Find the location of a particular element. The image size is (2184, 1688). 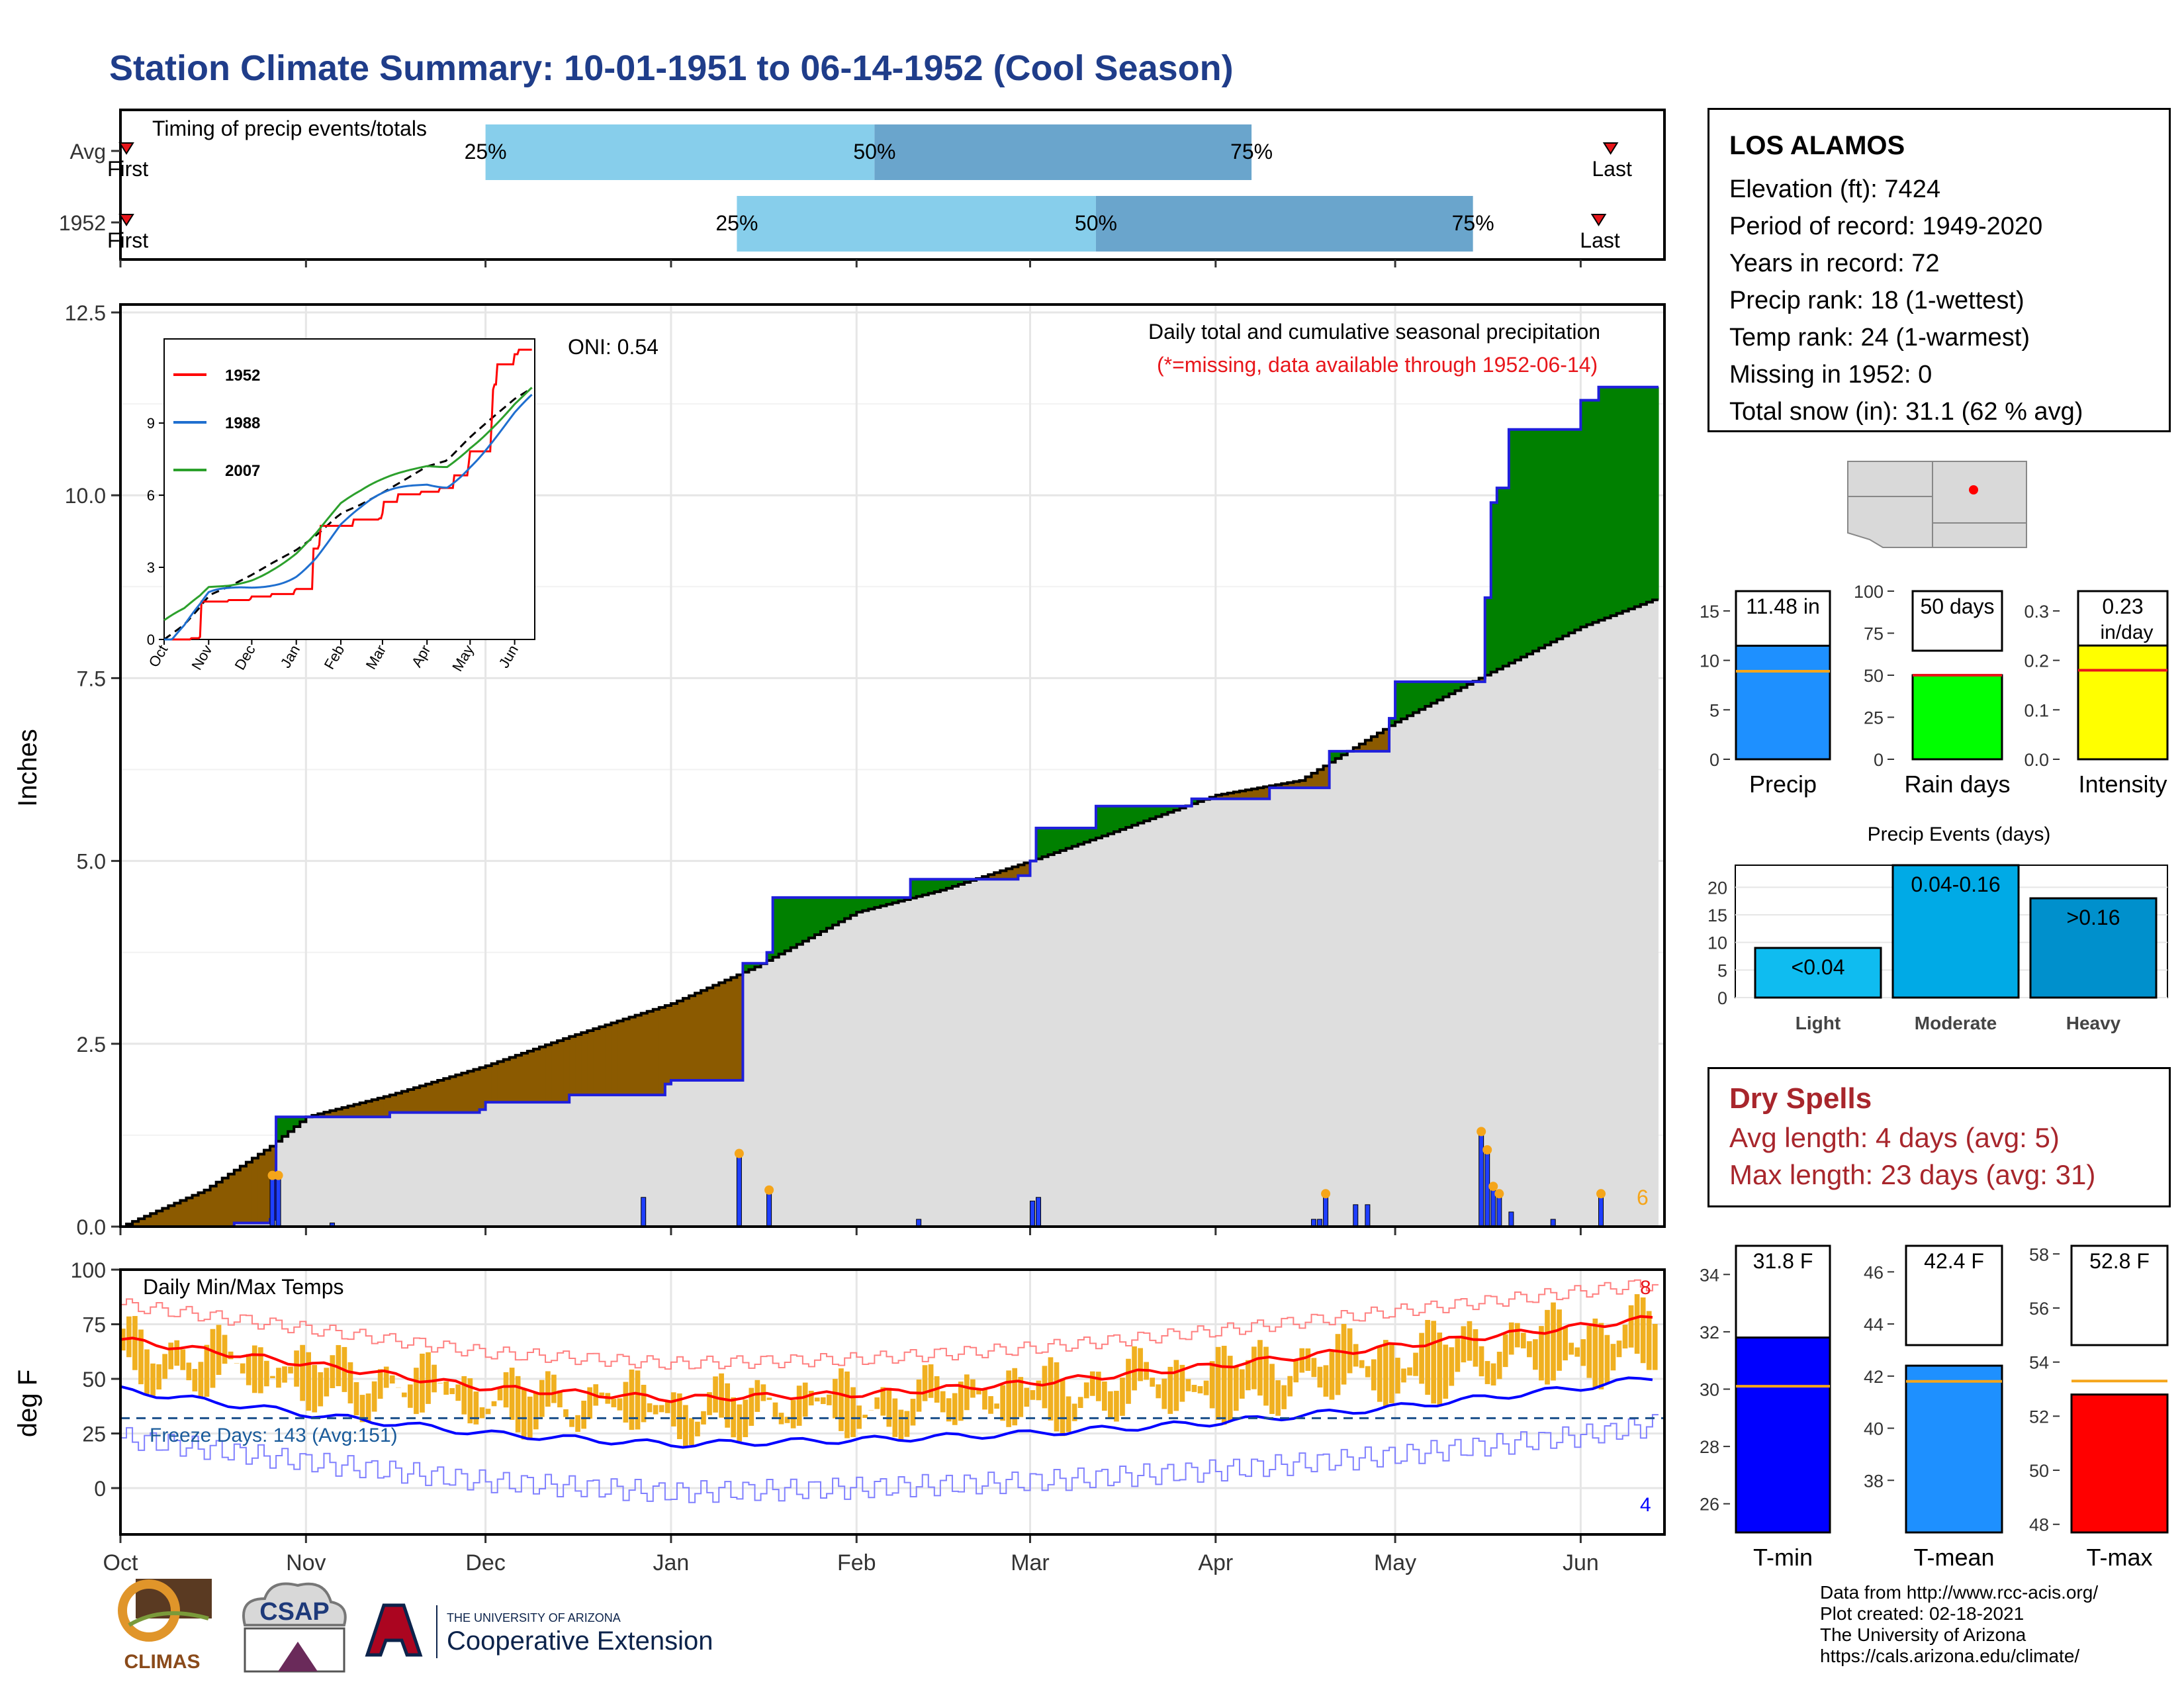

events-ytick-label: 20 is located at coordinates (1717, 888).